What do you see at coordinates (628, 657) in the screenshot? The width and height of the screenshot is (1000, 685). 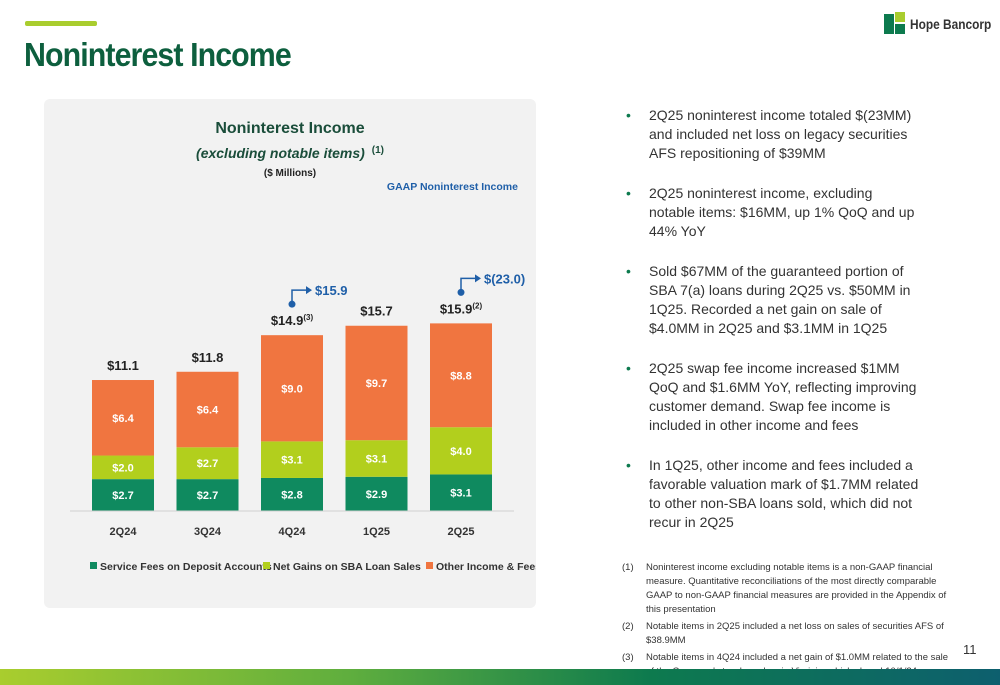 I see `footnote-number: (3)` at bounding box center [628, 657].